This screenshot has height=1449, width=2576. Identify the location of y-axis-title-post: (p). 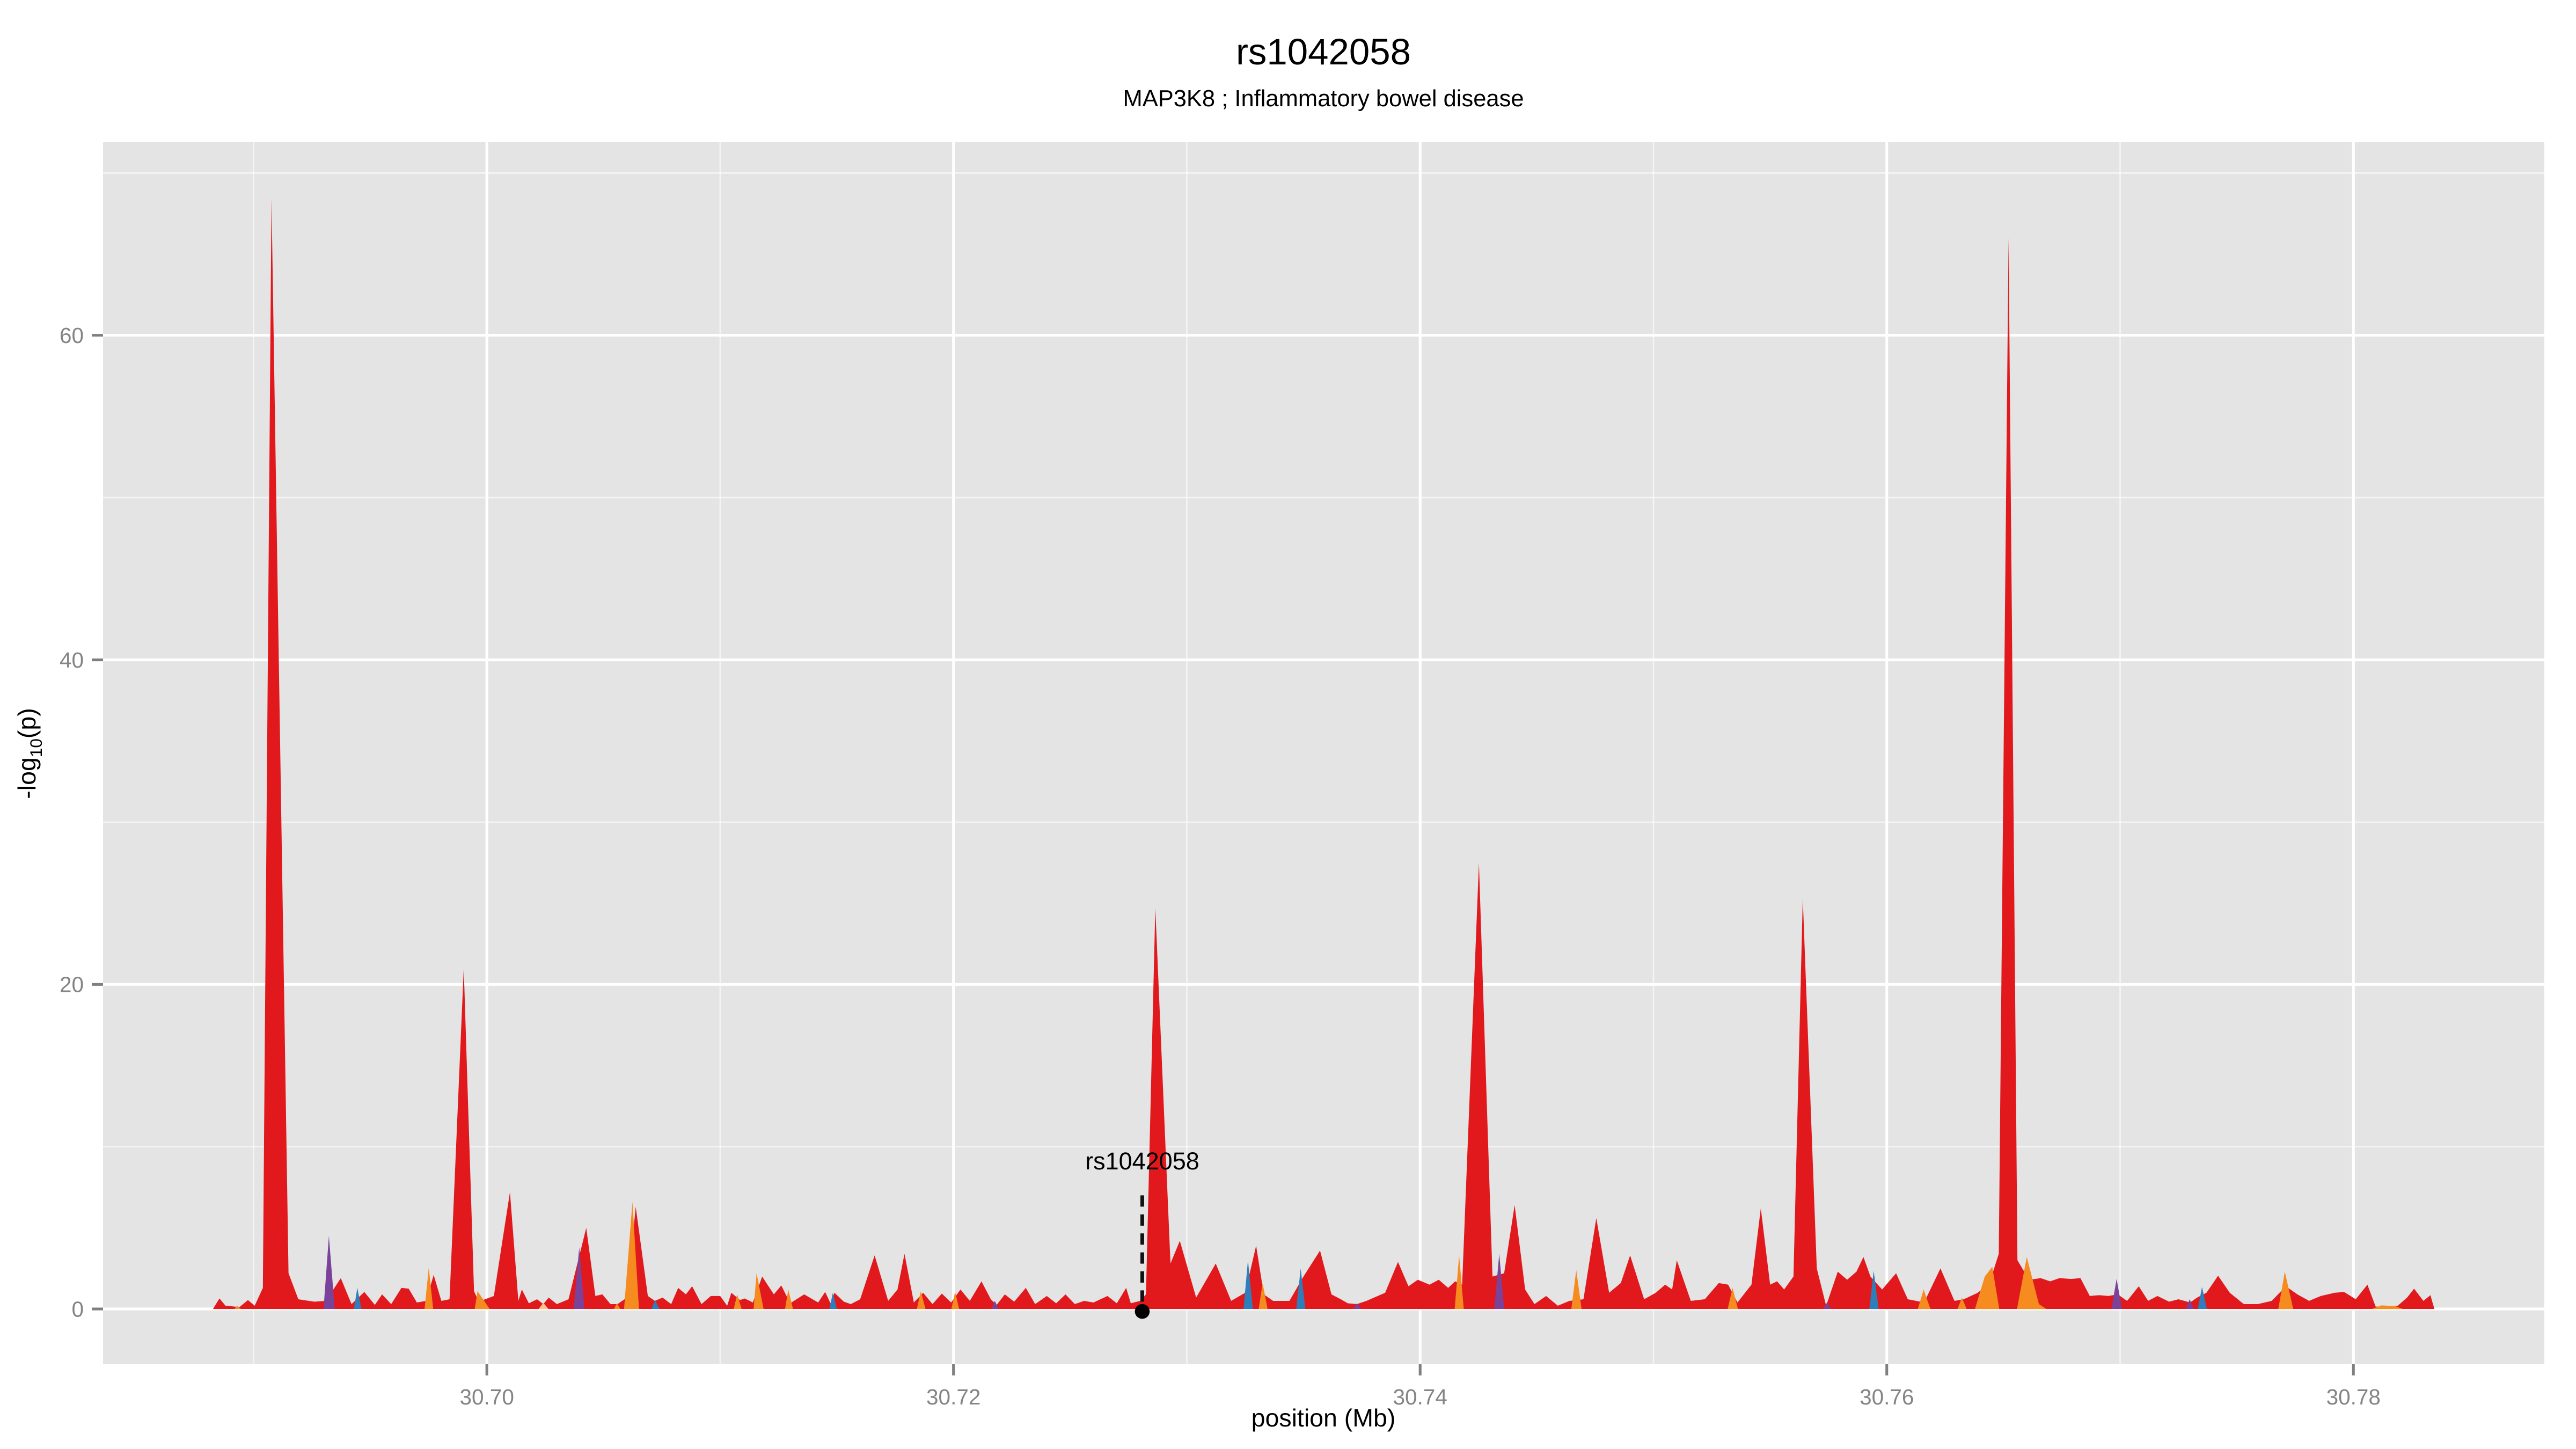
(27, 723).